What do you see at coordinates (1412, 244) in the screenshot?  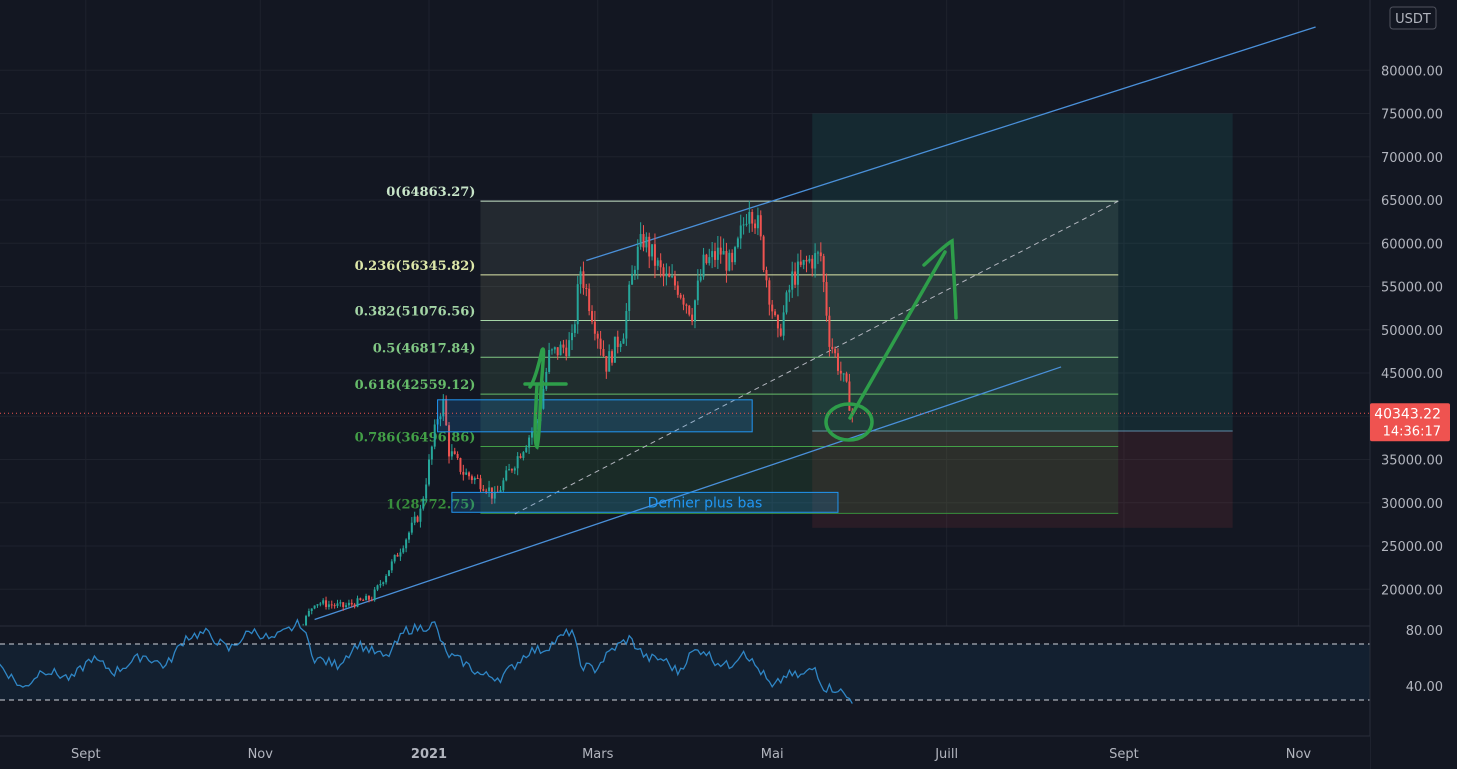 I see `y-tick-label: 60000.00` at bounding box center [1412, 244].